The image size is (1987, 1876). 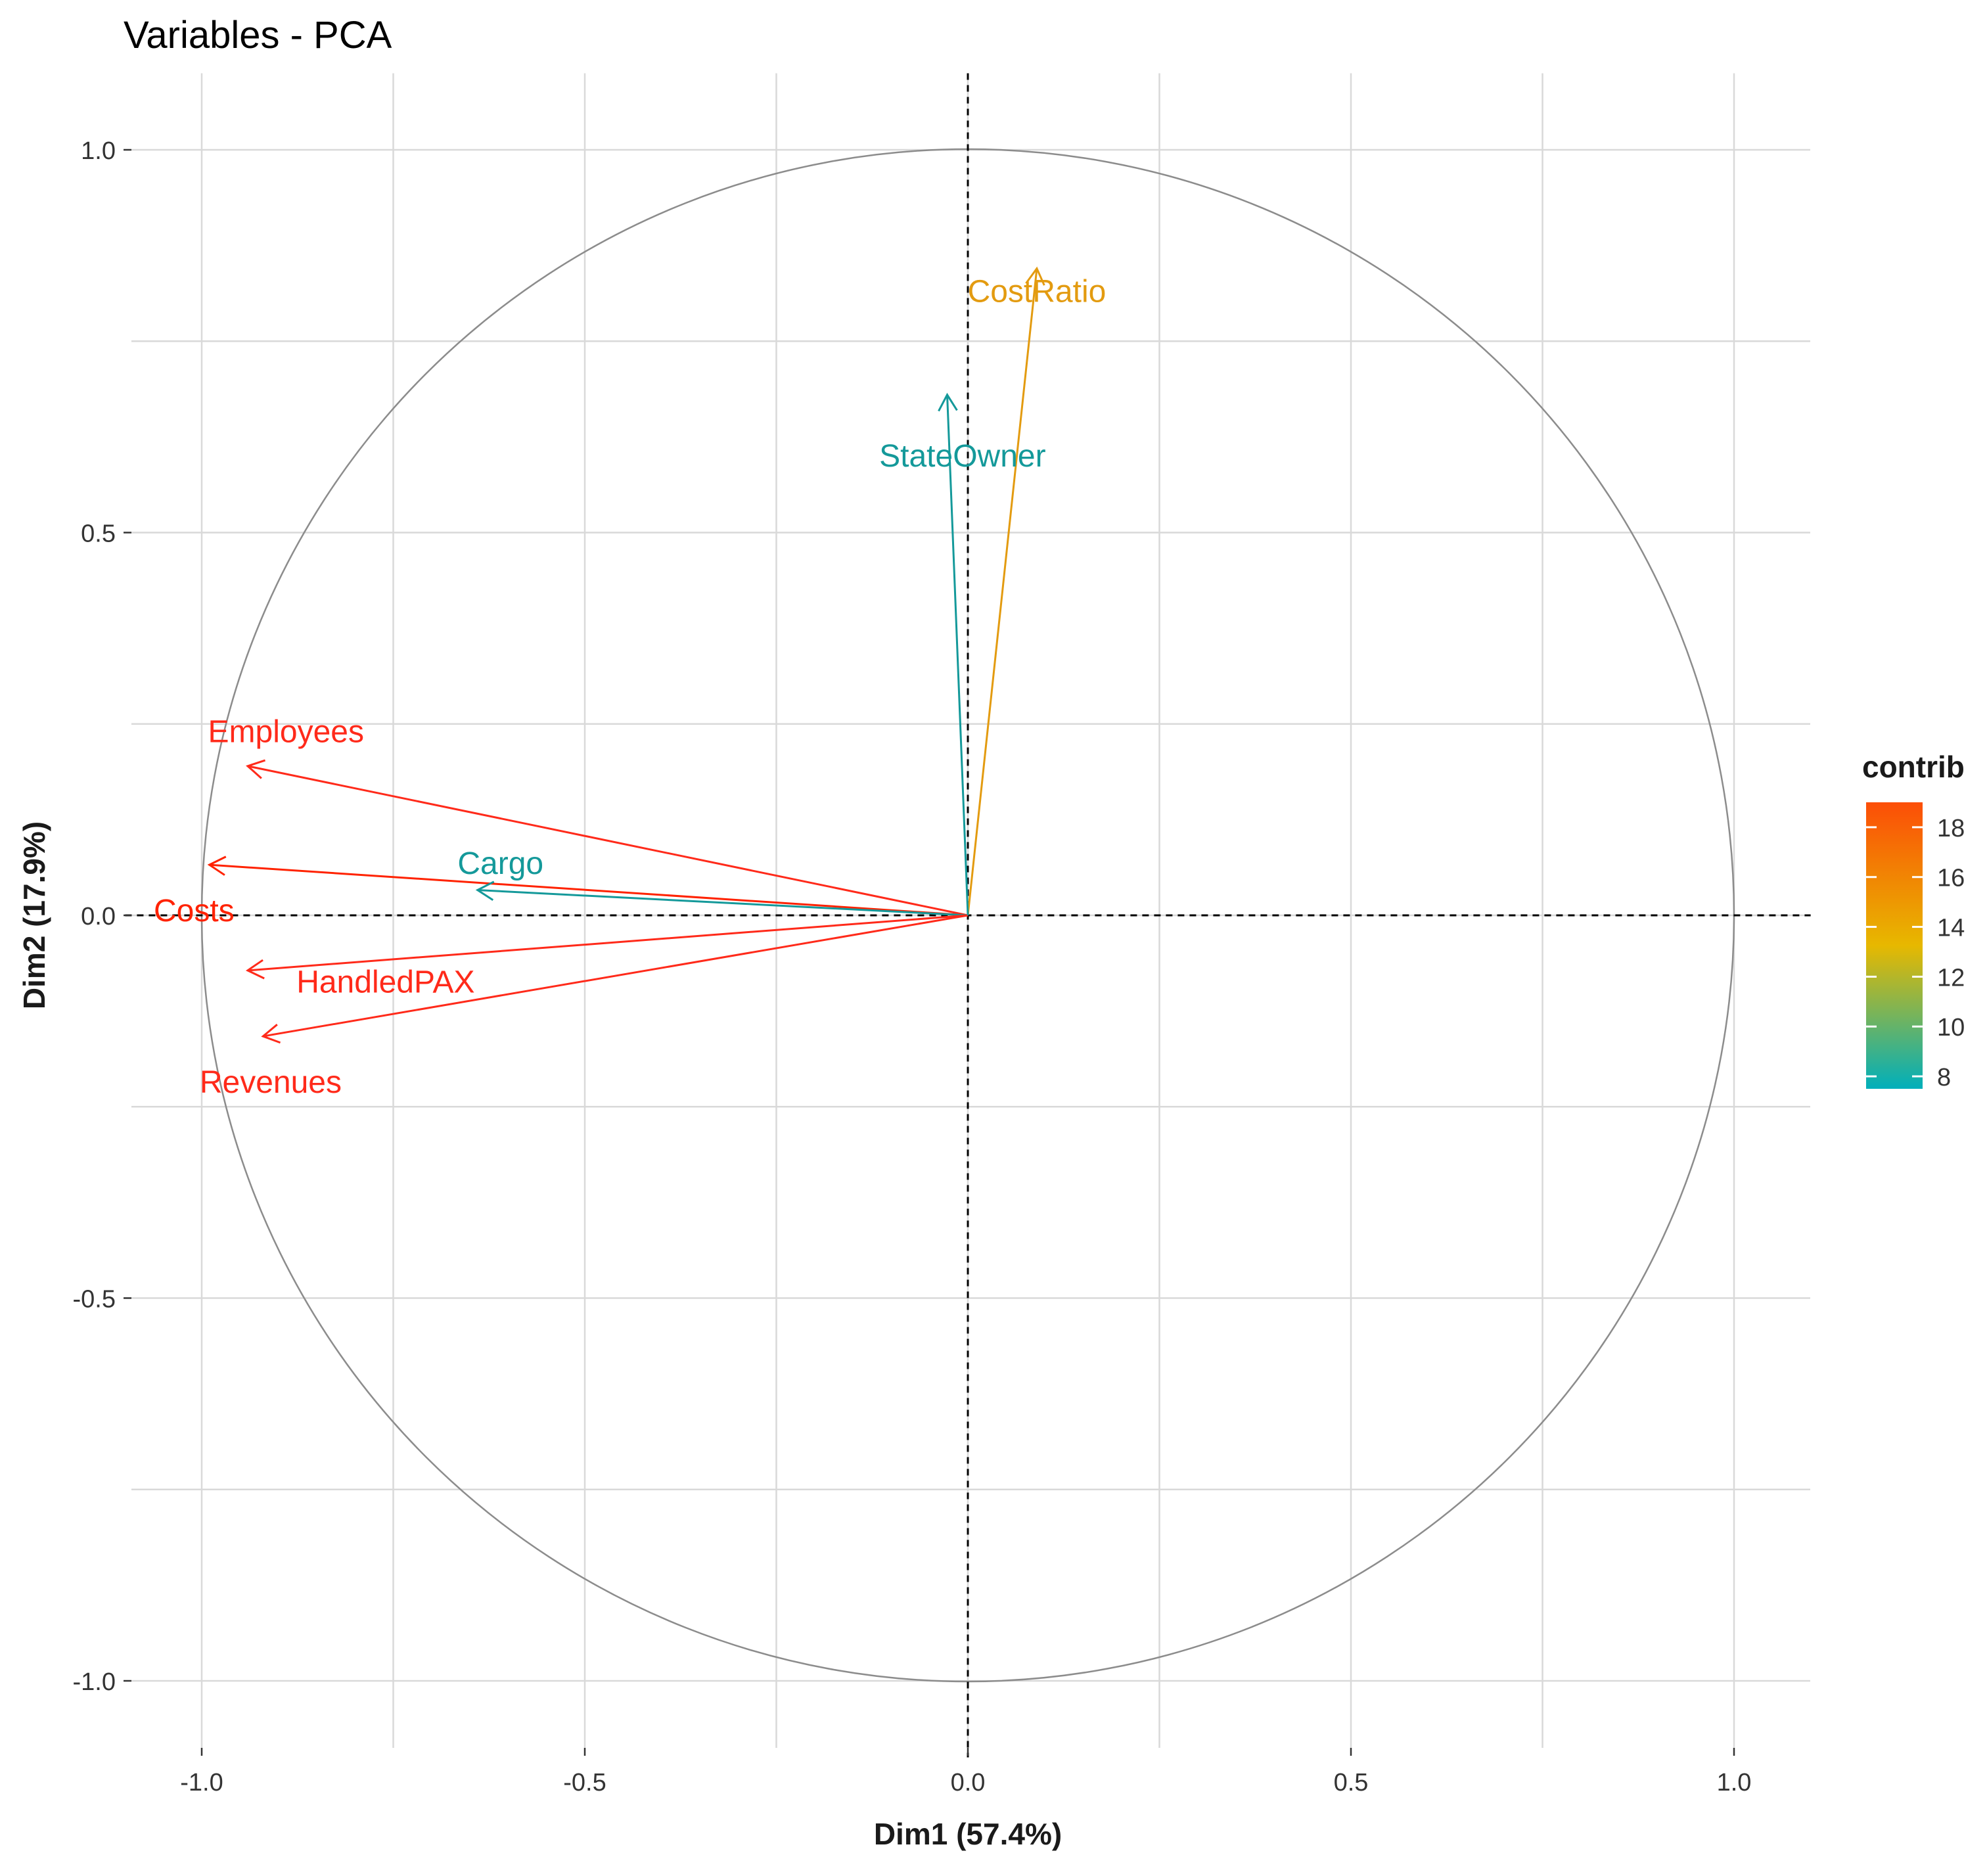 I want to click on arrow-shaft-employees, so click(x=608, y=841).